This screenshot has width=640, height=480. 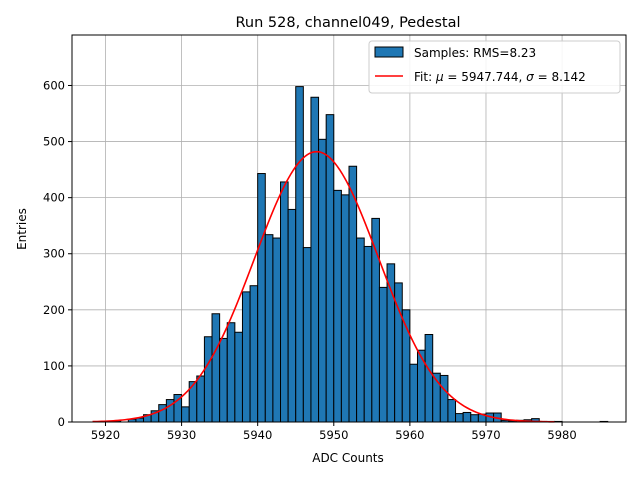 I want to click on legend-fit-label: Fit: μ = 5947.744, σ = 8.142, so click(x=500, y=77).